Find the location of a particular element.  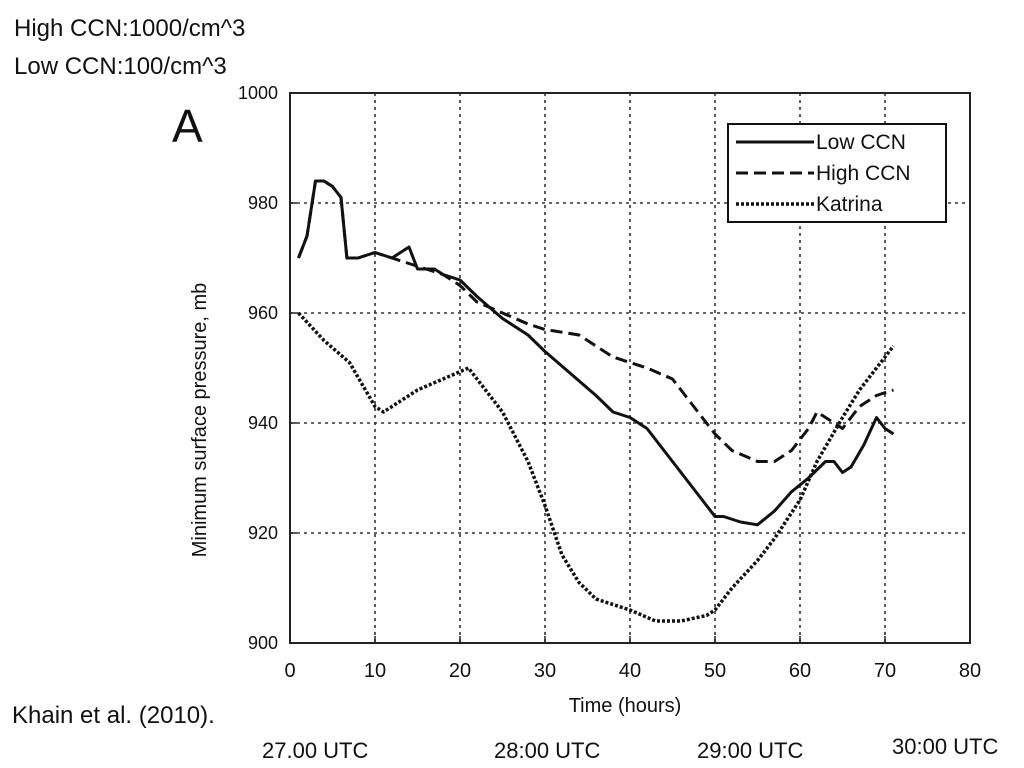

x-tick-label: 20 is located at coordinates (460, 671).